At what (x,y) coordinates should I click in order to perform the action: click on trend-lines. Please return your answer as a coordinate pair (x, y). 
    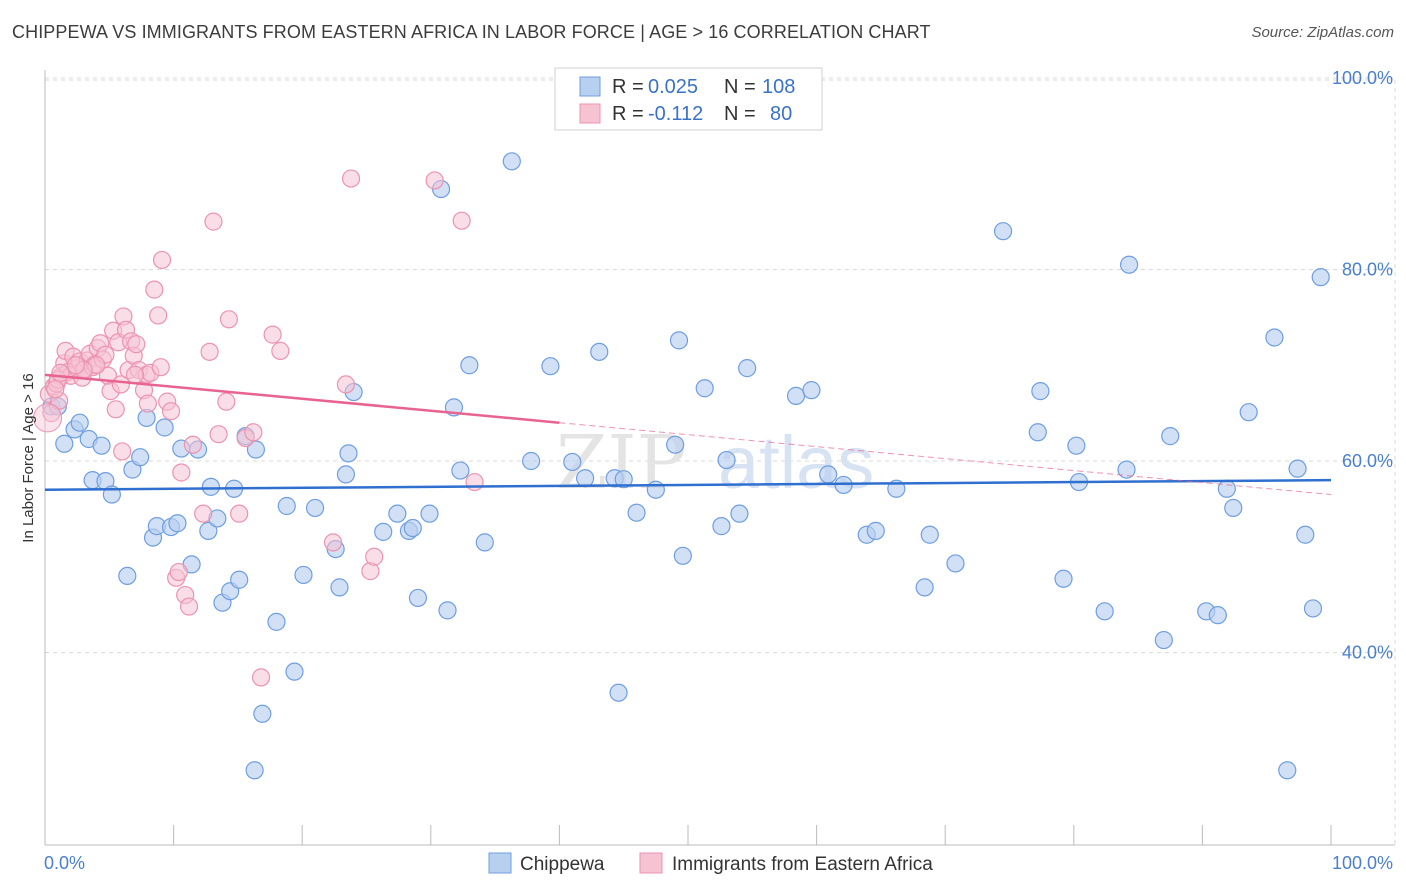
    Looking at the image, I should click on (688, 434).